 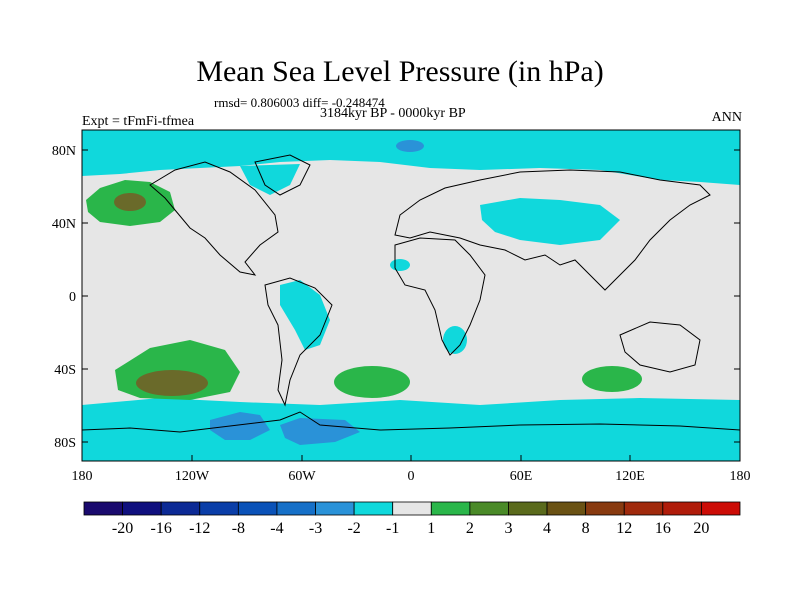 I want to click on season-label: ANN, so click(x=726, y=117).